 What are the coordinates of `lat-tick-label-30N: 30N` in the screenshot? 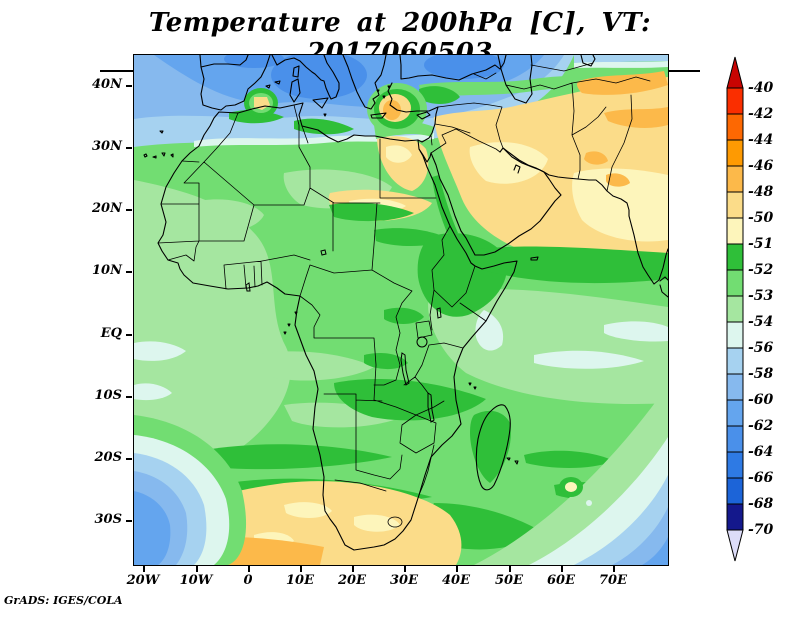 It's located at (107, 146).